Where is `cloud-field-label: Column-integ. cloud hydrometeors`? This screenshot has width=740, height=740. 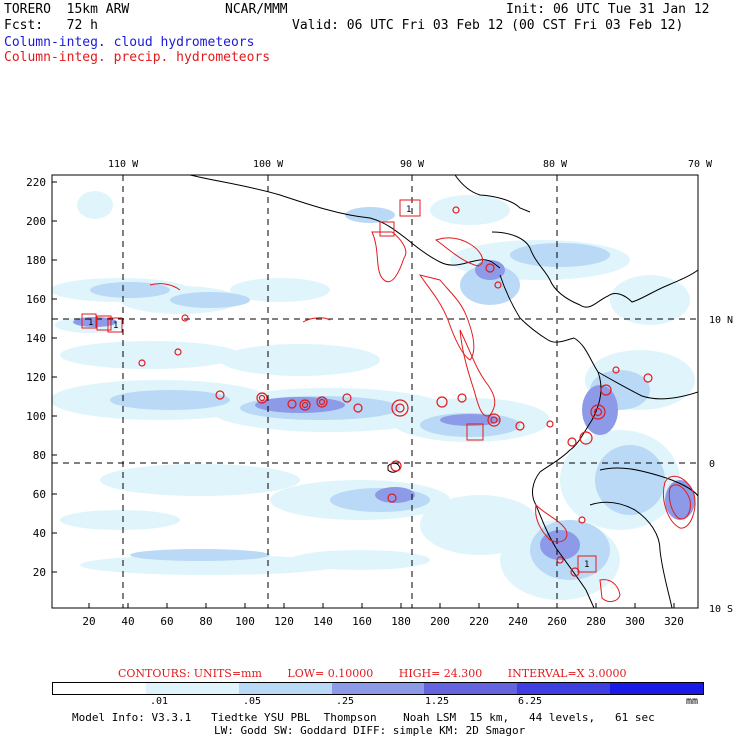
cloud-field-label: Column-integ. cloud hydrometeors is located at coordinates (129, 42).